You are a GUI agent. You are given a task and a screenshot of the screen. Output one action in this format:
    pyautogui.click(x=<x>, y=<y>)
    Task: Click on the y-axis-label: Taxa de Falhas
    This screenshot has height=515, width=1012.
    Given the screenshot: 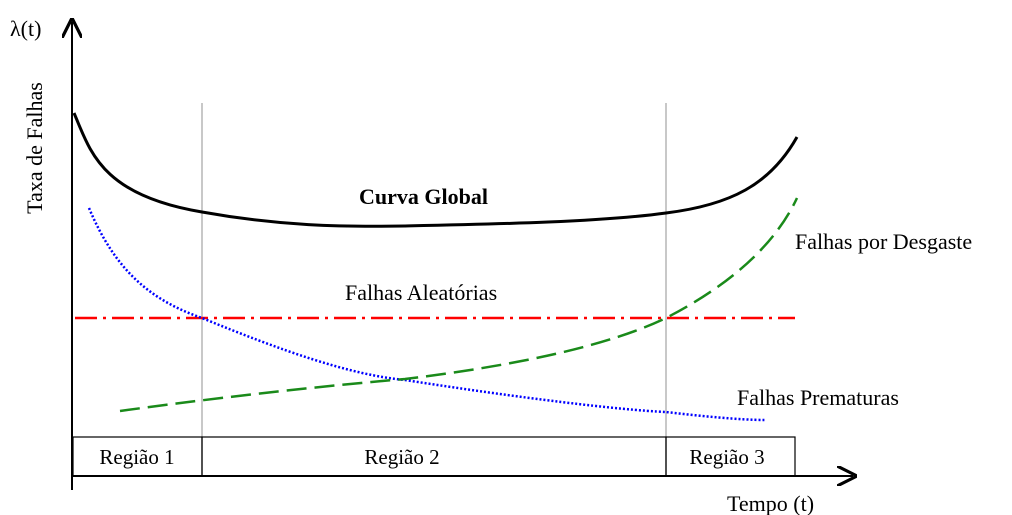 What is the action you would take?
    pyautogui.click(x=34, y=148)
    